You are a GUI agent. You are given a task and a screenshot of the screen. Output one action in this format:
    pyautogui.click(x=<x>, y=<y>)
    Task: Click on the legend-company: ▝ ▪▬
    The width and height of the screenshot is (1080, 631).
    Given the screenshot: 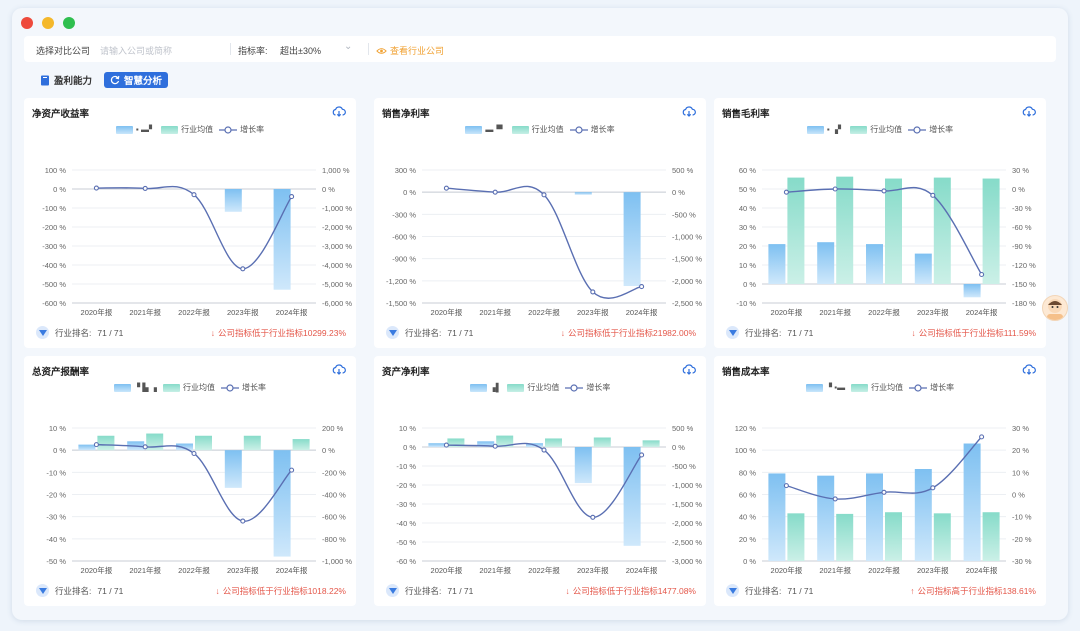 What is the action you would take?
    pyautogui.click(x=825, y=387)
    